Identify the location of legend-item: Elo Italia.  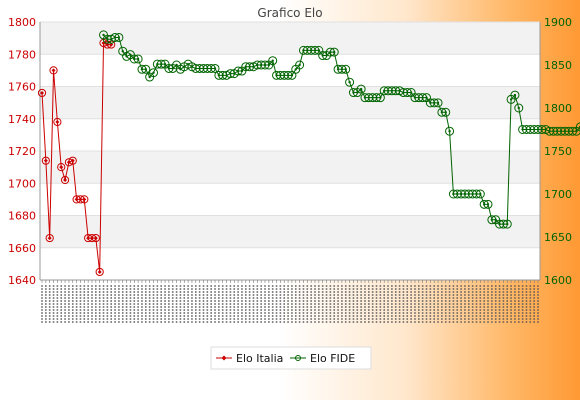
(249, 358).